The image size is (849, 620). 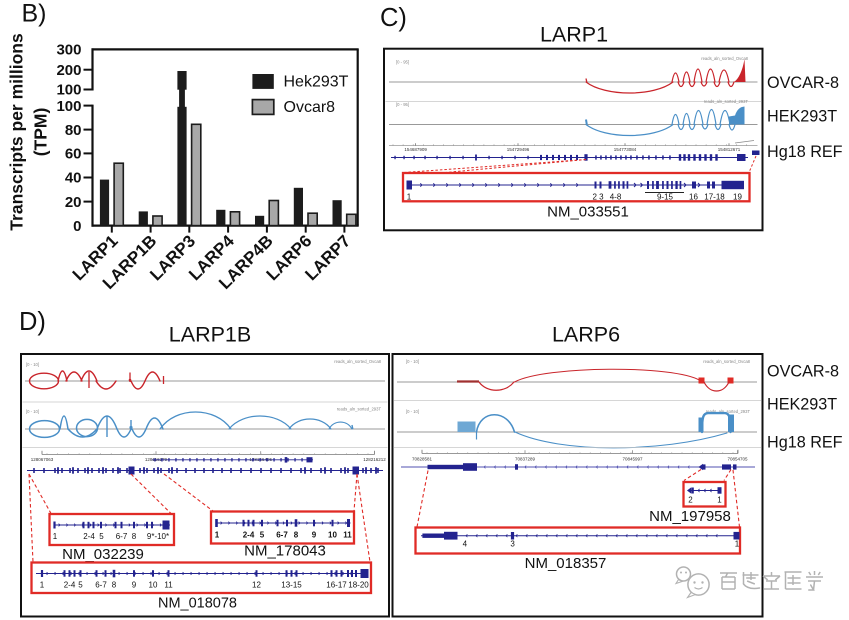 What do you see at coordinates (512, 544) in the screenshot?
I see `svg-text: 3` at bounding box center [512, 544].